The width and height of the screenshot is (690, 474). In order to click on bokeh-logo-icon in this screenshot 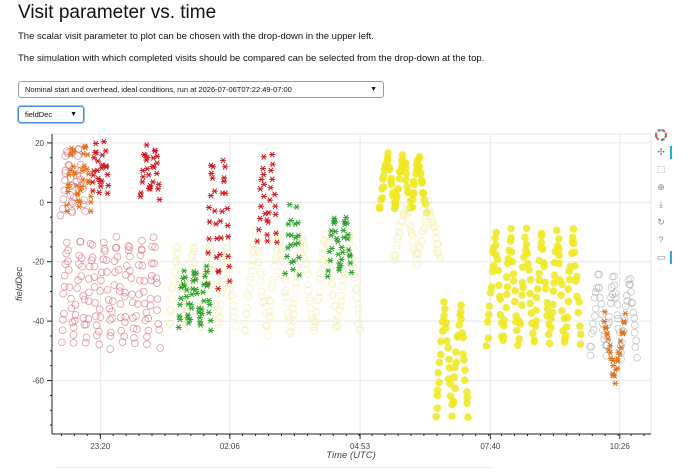, I will do `click(661, 135)`.